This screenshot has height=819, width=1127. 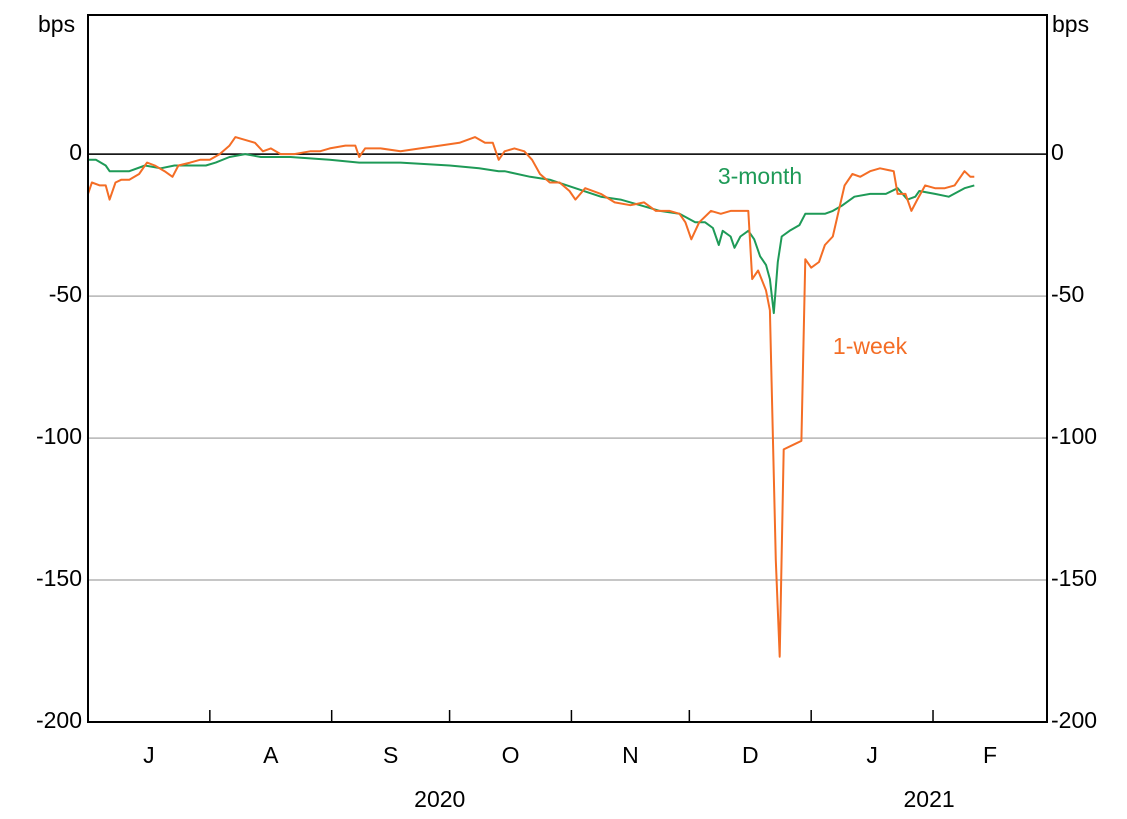 I want to click on y-tick-label: -50, so click(x=65, y=294).